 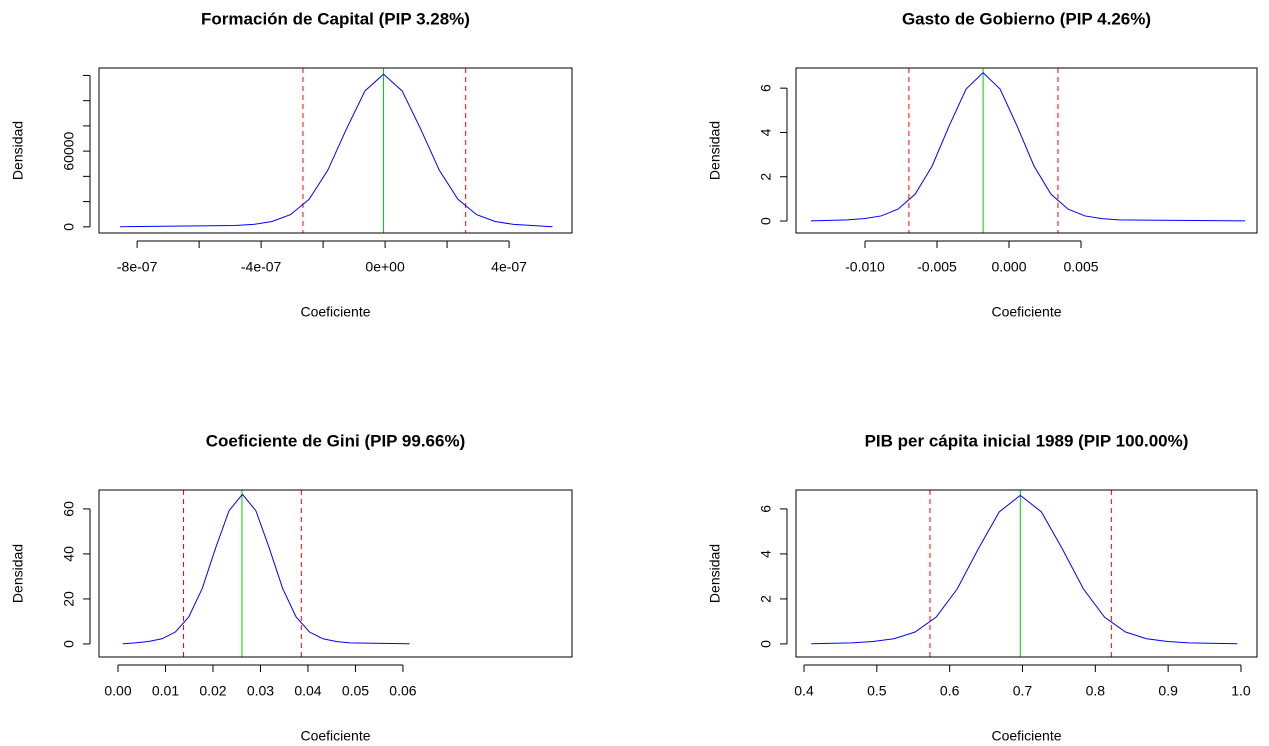 What do you see at coordinates (117, 691) in the screenshot?
I see `x-tick-label: 0.00` at bounding box center [117, 691].